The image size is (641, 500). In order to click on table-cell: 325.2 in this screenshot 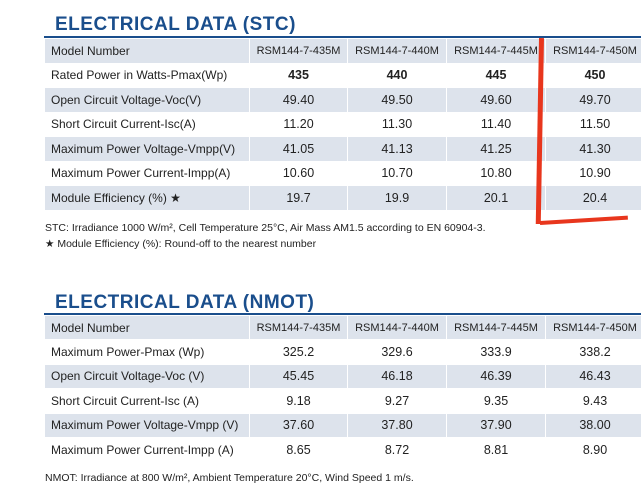, I will do `click(298, 352)`.